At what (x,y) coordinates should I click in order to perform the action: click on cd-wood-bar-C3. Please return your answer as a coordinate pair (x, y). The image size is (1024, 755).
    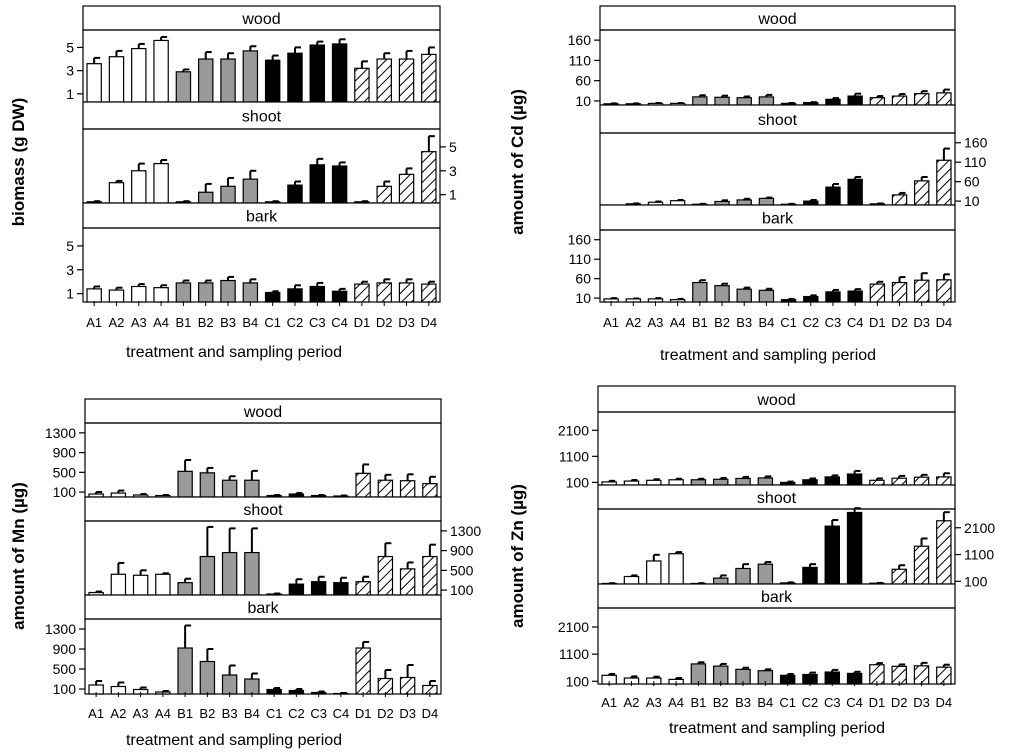
    Looking at the image, I should click on (833, 102).